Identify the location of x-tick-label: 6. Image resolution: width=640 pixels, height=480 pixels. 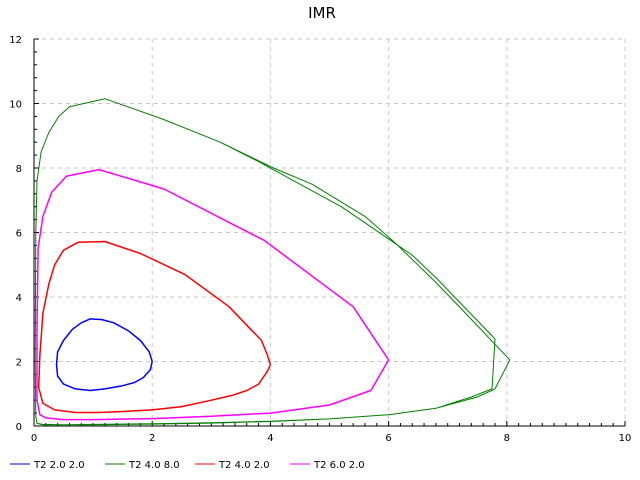
(388, 438).